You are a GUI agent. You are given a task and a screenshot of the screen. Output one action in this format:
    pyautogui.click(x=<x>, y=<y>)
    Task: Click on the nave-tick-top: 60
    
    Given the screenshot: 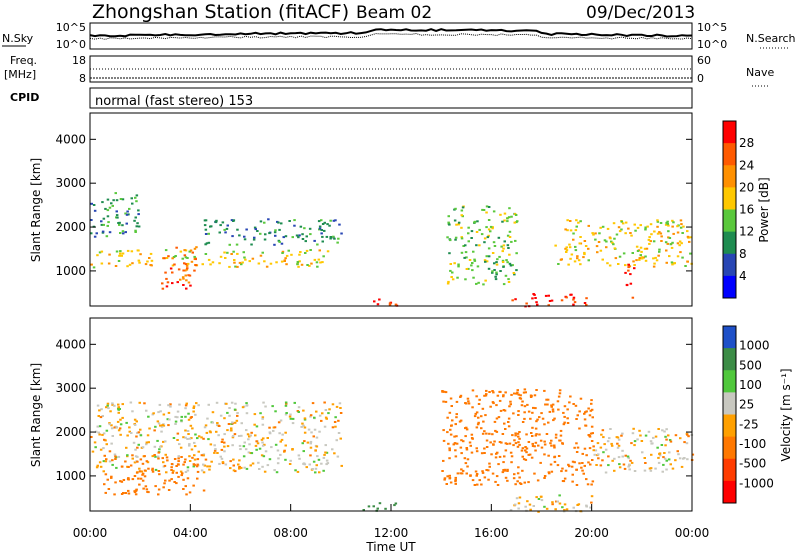 What is the action you would take?
    pyautogui.click(x=704, y=60)
    